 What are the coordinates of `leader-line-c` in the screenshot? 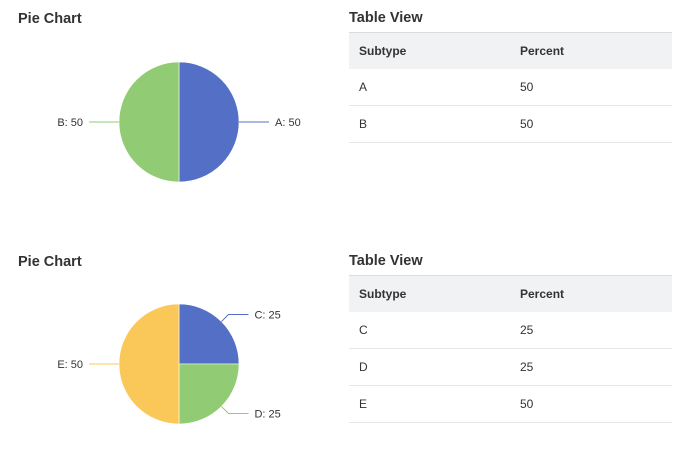 It's located at (235, 318).